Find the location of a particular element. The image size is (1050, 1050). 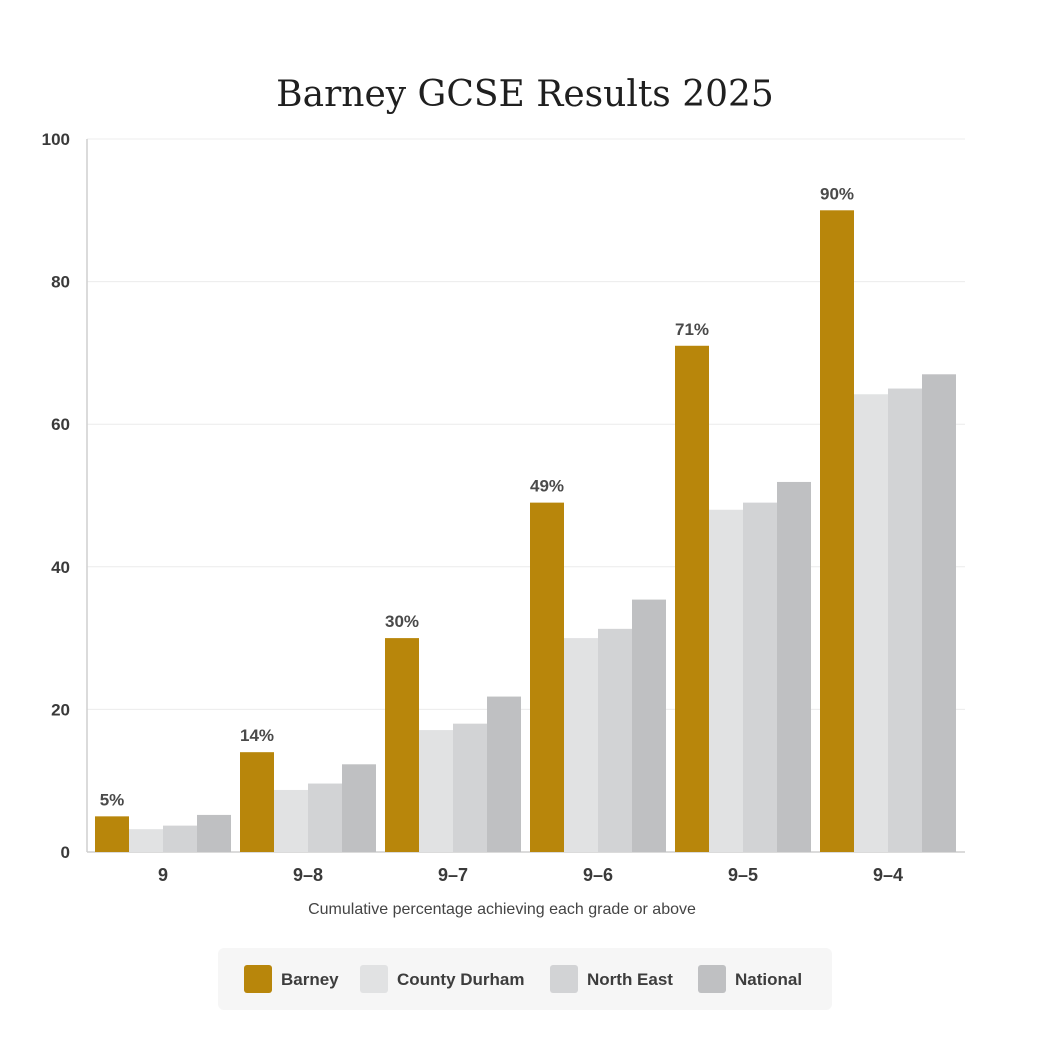

legend-label: National is located at coordinates (768, 979).